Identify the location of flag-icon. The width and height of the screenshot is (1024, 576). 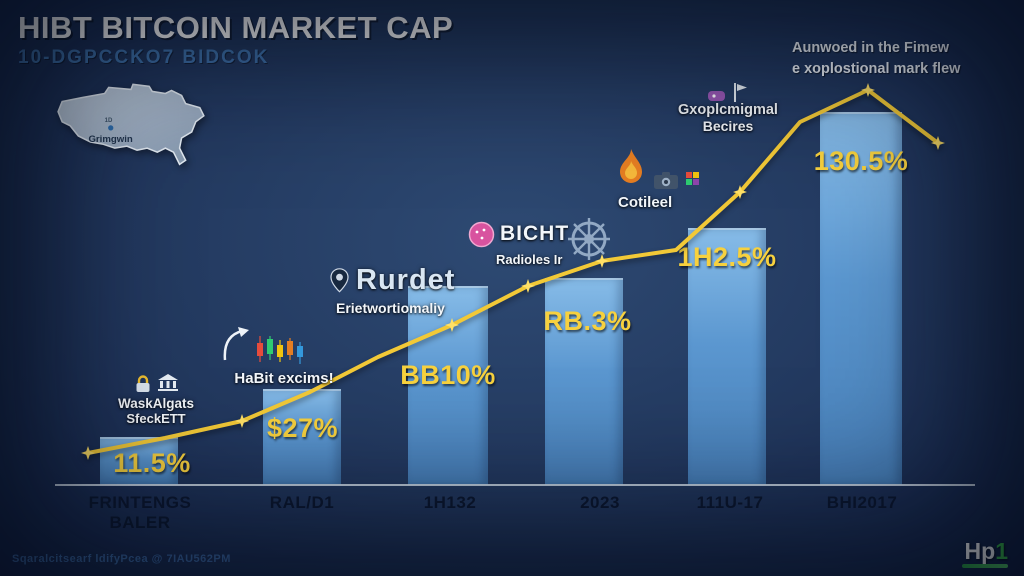
(740, 92).